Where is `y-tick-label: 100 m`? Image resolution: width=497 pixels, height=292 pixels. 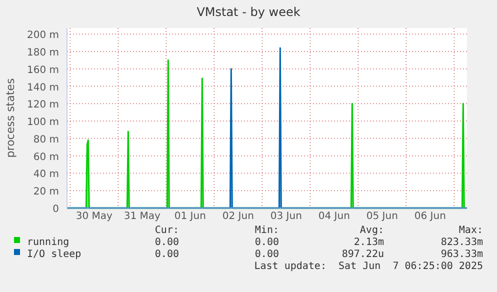
y-tick-label: 100 m is located at coordinates (42, 122).